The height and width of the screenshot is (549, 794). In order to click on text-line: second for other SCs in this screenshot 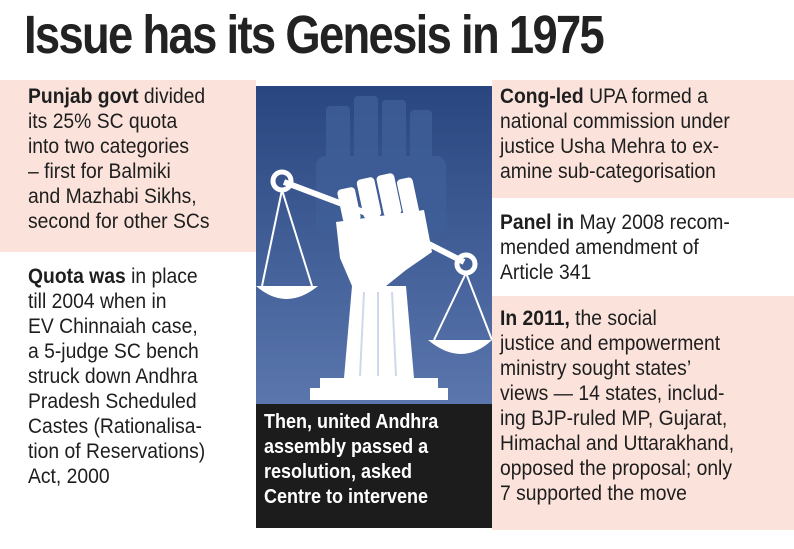, I will do `click(119, 221)`.